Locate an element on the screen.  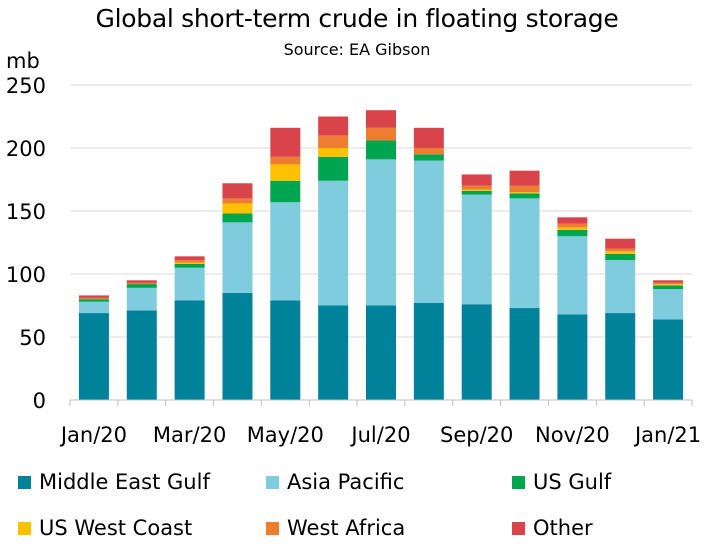
y-axis-label: mb is located at coordinates (23, 61).